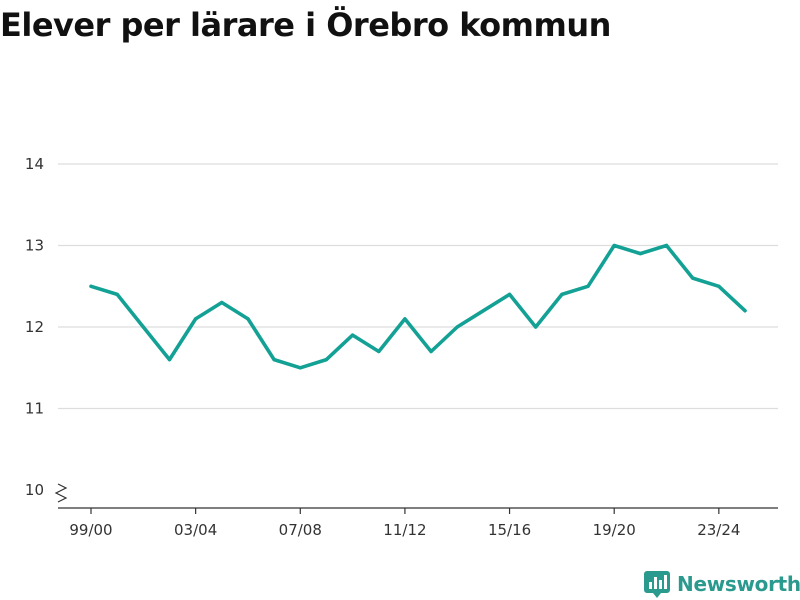  What do you see at coordinates (305, 25) in the screenshot?
I see `chart-title: Elever per lärare i Örebro kommun` at bounding box center [305, 25].